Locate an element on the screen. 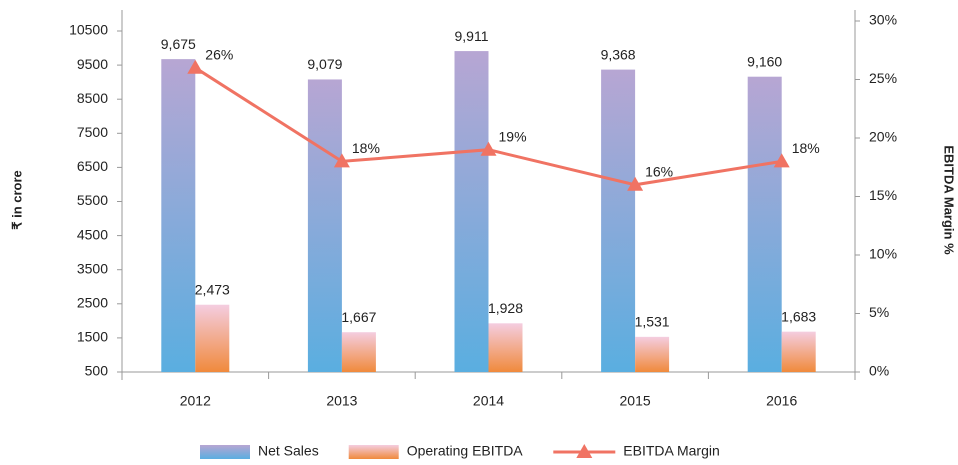  y-tick-label: 8500 is located at coordinates (92, 98).